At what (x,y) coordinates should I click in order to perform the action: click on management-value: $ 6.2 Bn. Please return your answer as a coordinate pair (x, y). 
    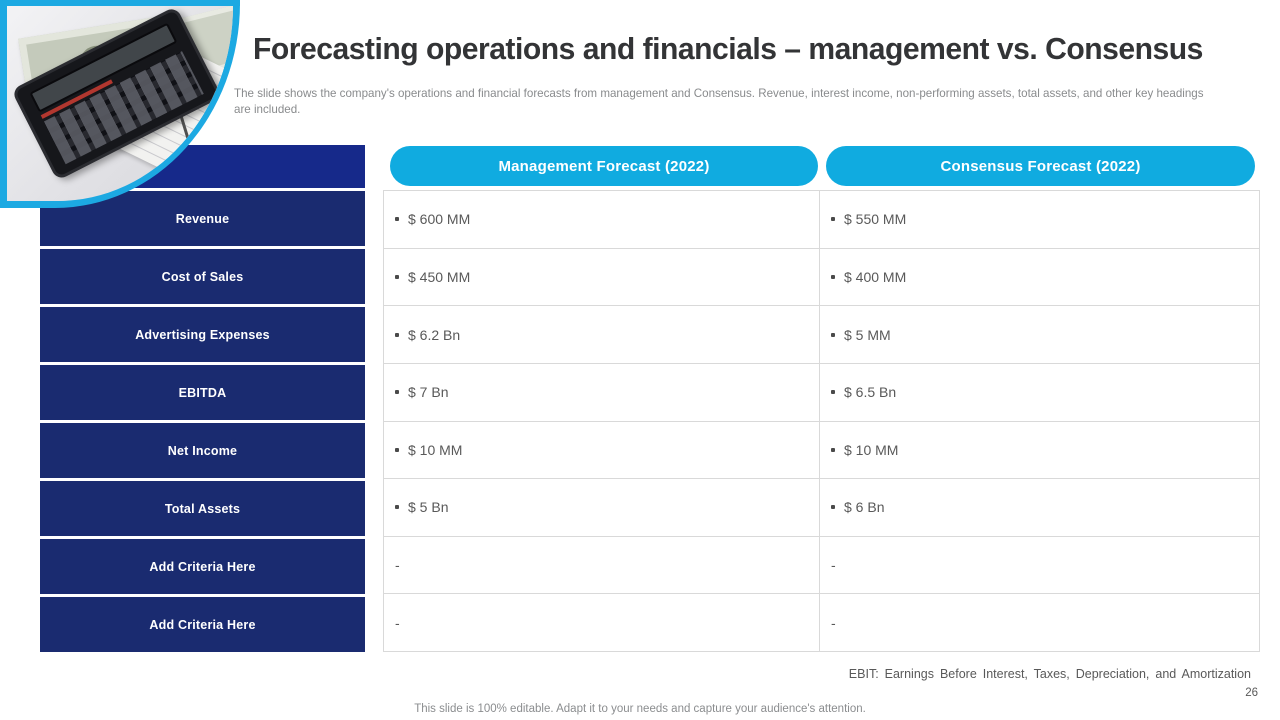
    Looking at the image, I should click on (434, 334).